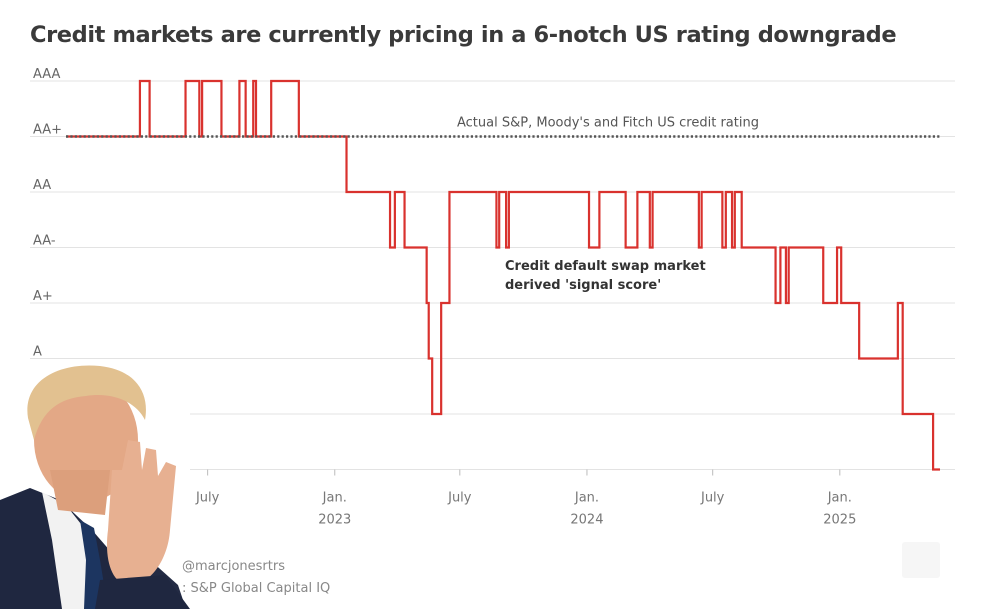 This screenshot has width=982, height=609. Describe the element at coordinates (47, 130) in the screenshot. I see `y-tick-label: AA+` at that location.